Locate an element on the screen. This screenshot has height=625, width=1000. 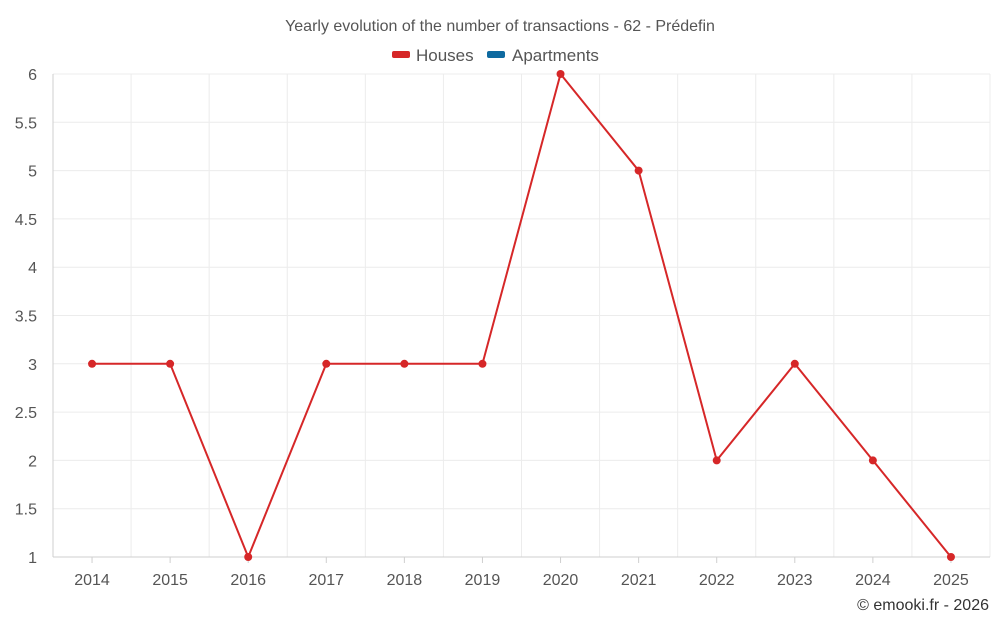
x-tick-label: 2016 is located at coordinates (248, 580).